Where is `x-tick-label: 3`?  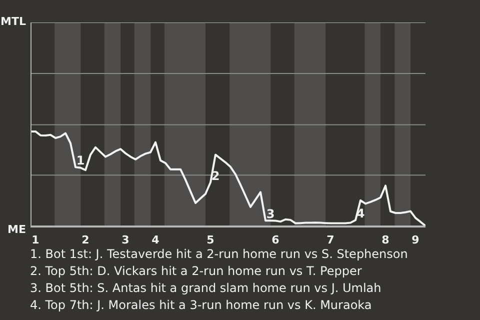 x-tick-label: 3 is located at coordinates (126, 240).